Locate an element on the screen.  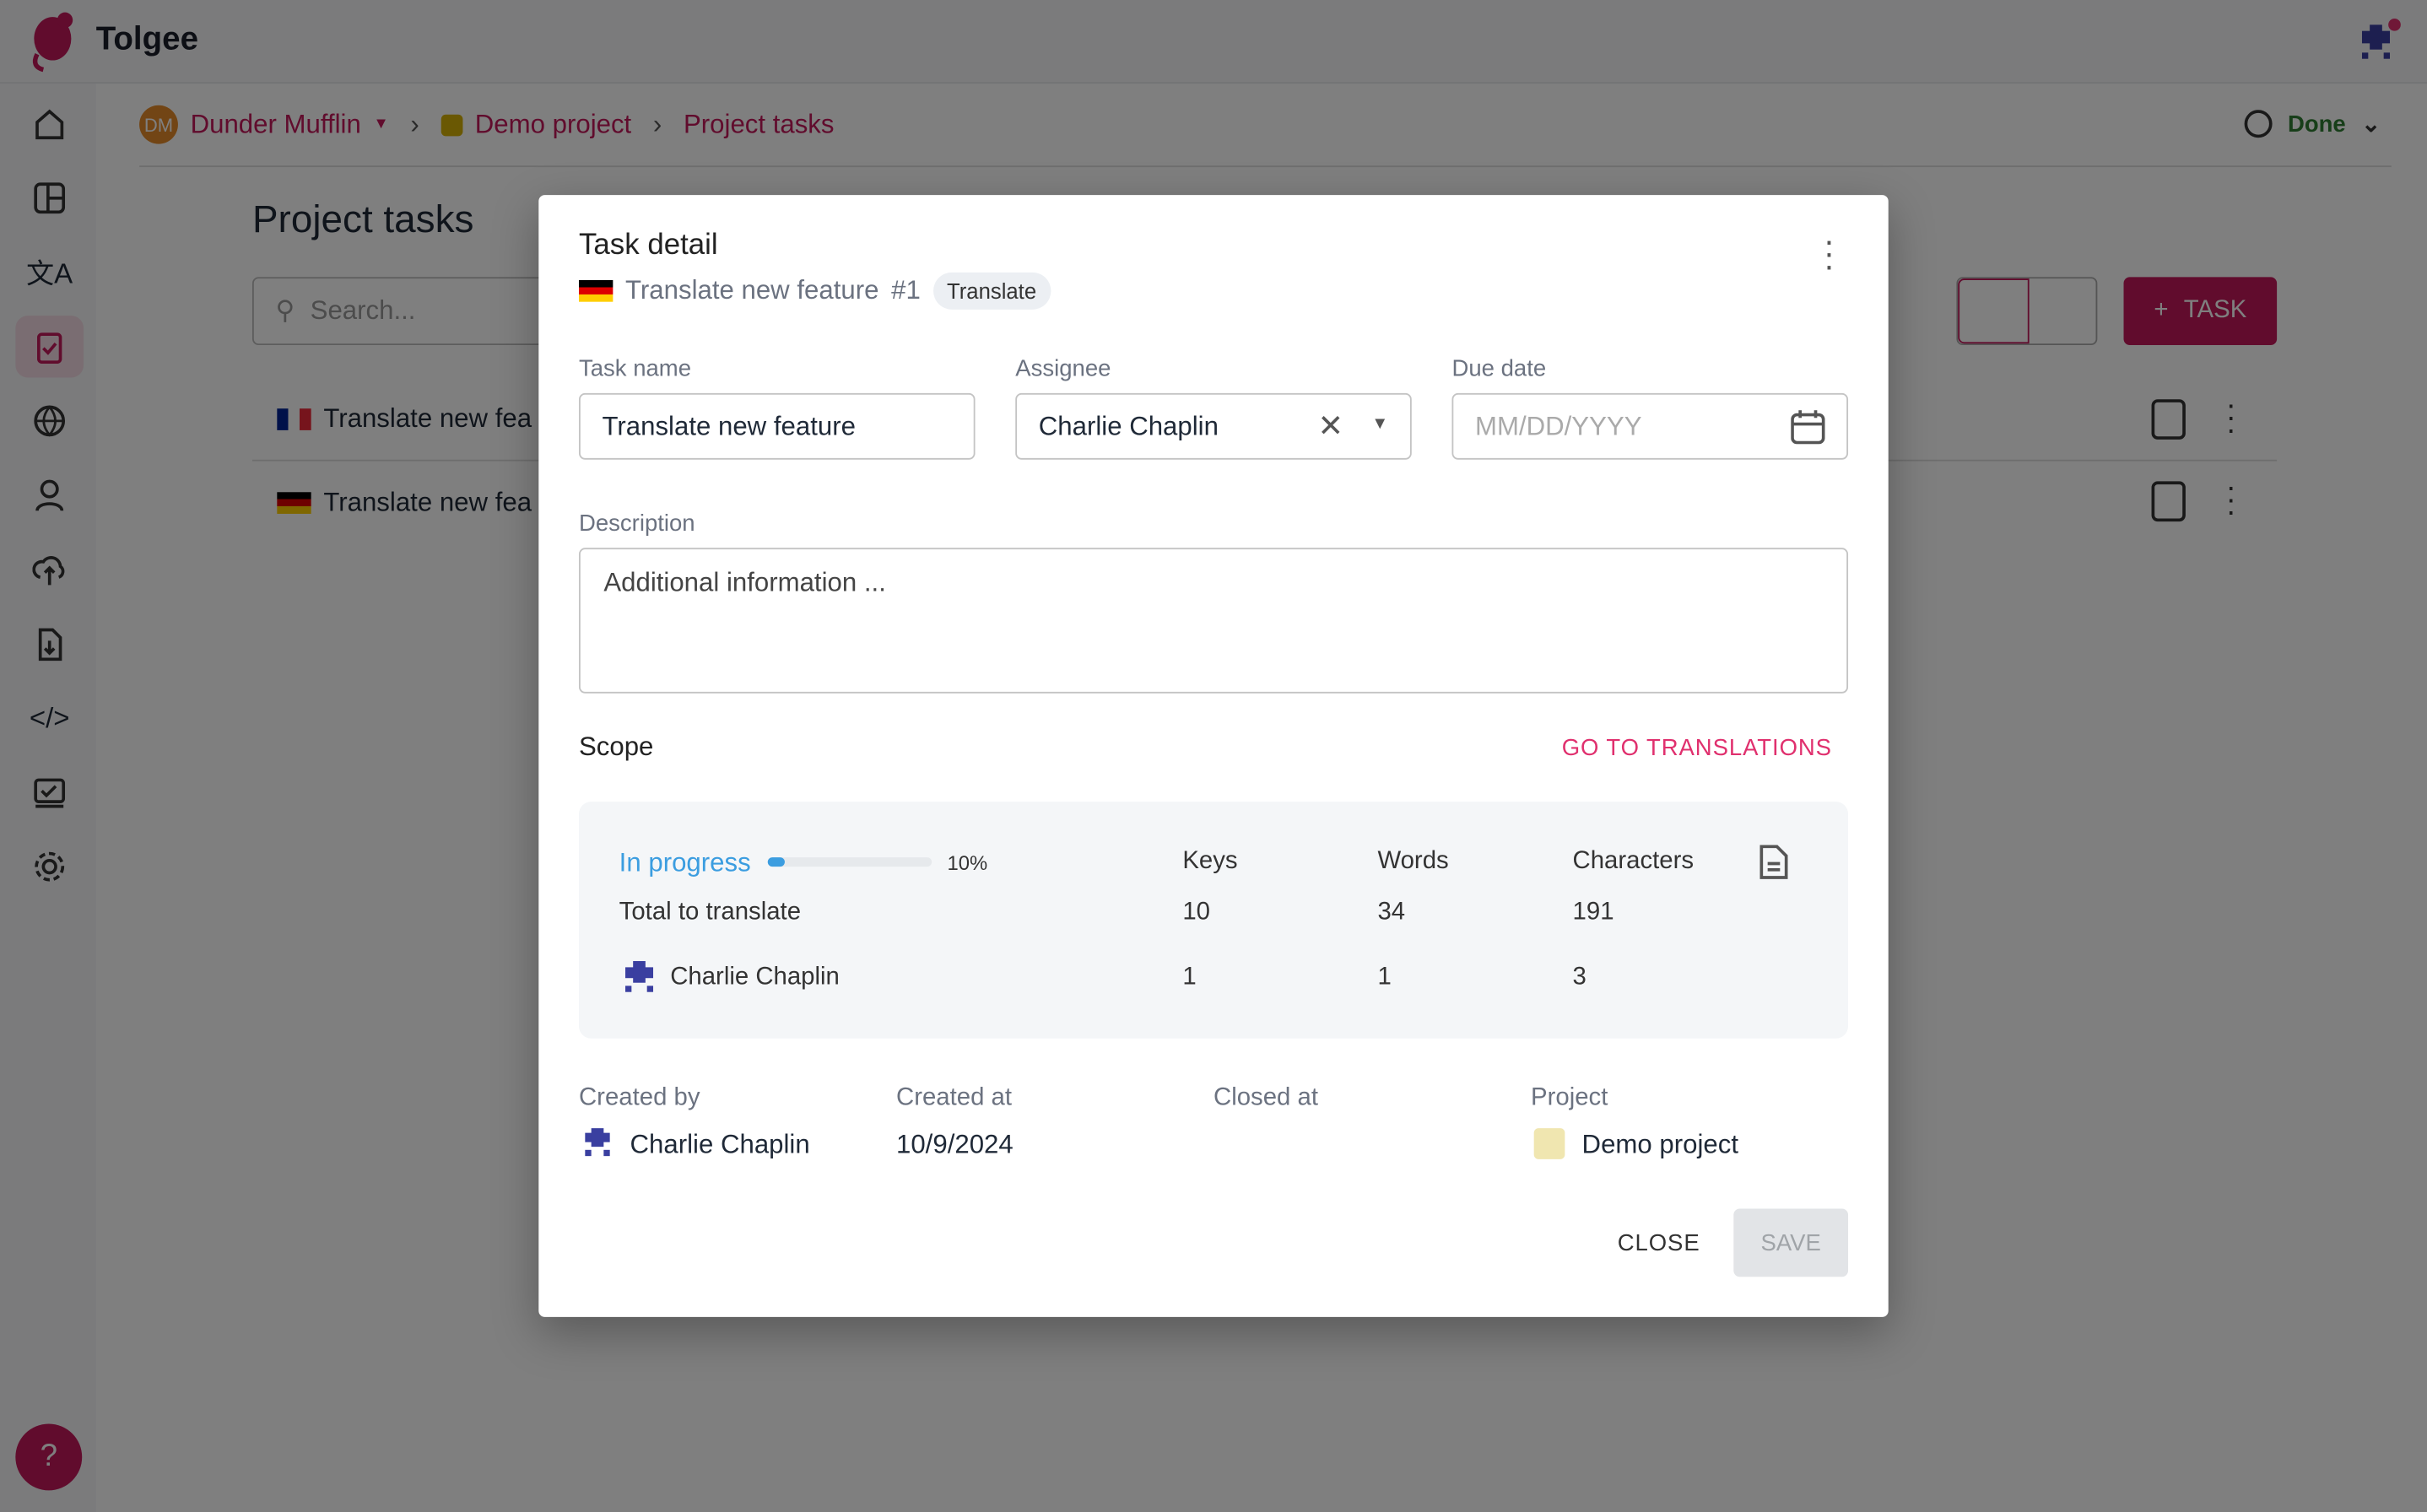
assignee-label: Assignee is located at coordinates (1063, 369).